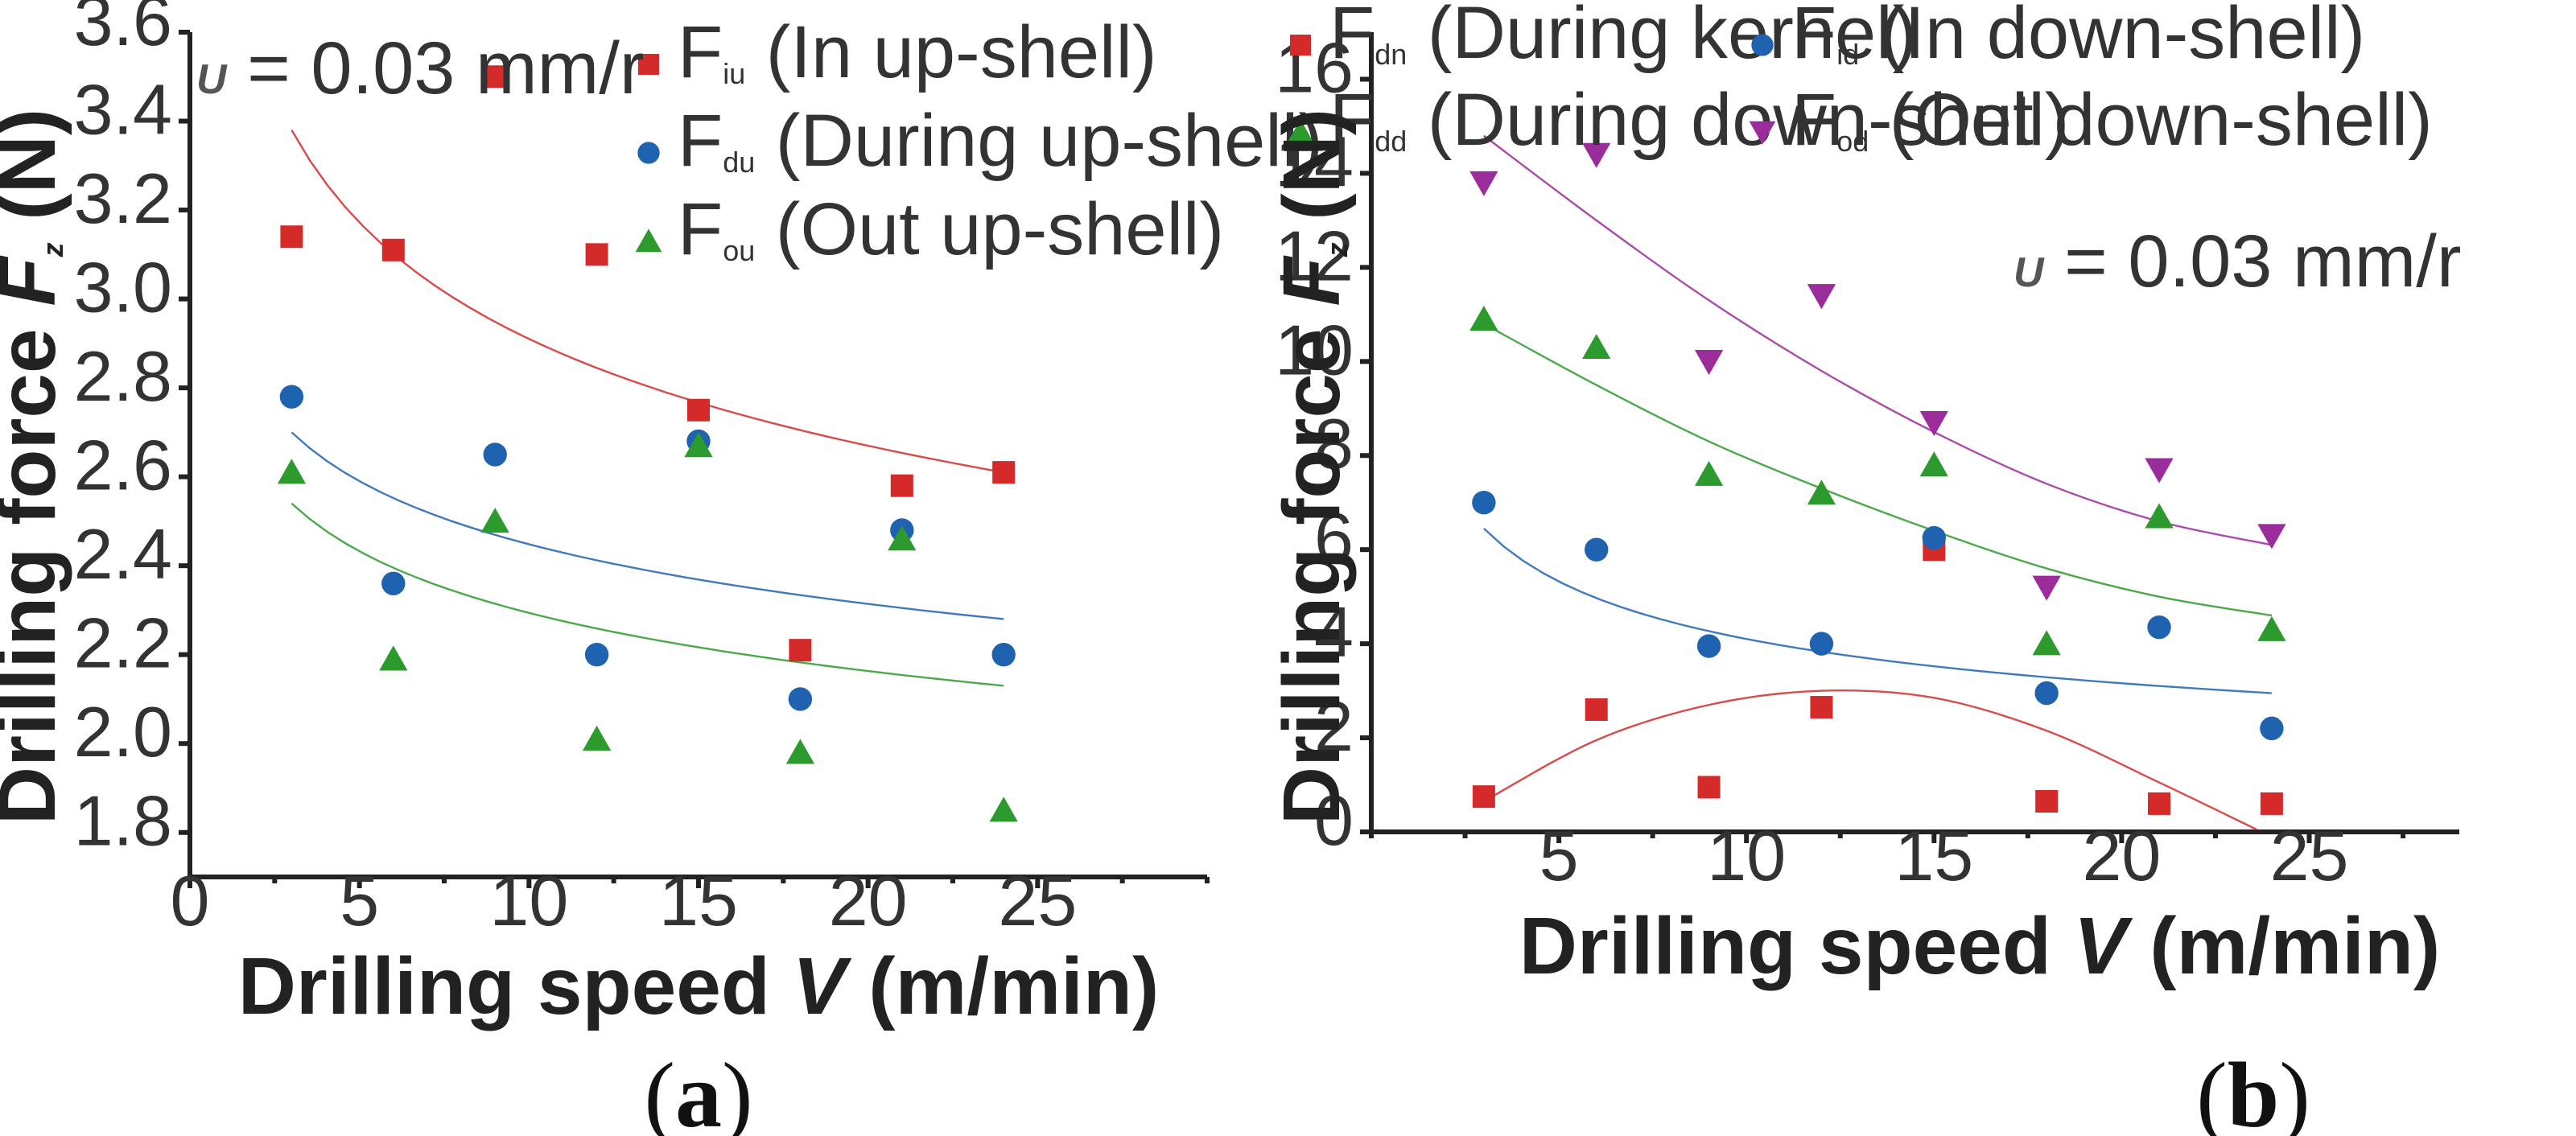 The image size is (2576, 1136). I want to click on fit-curve-du, so click(647, 525).